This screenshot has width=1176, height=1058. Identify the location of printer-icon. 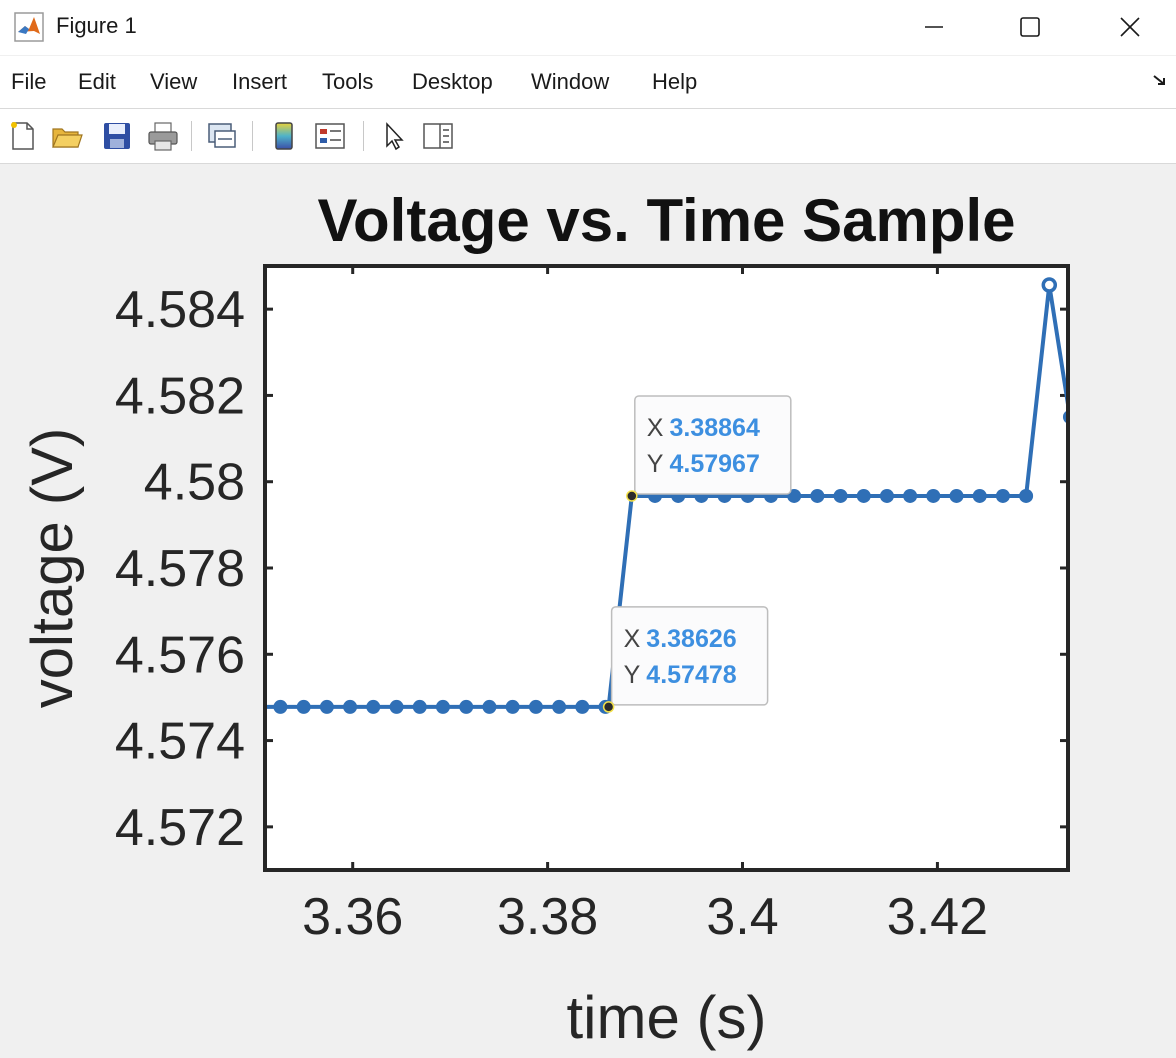
(163, 136).